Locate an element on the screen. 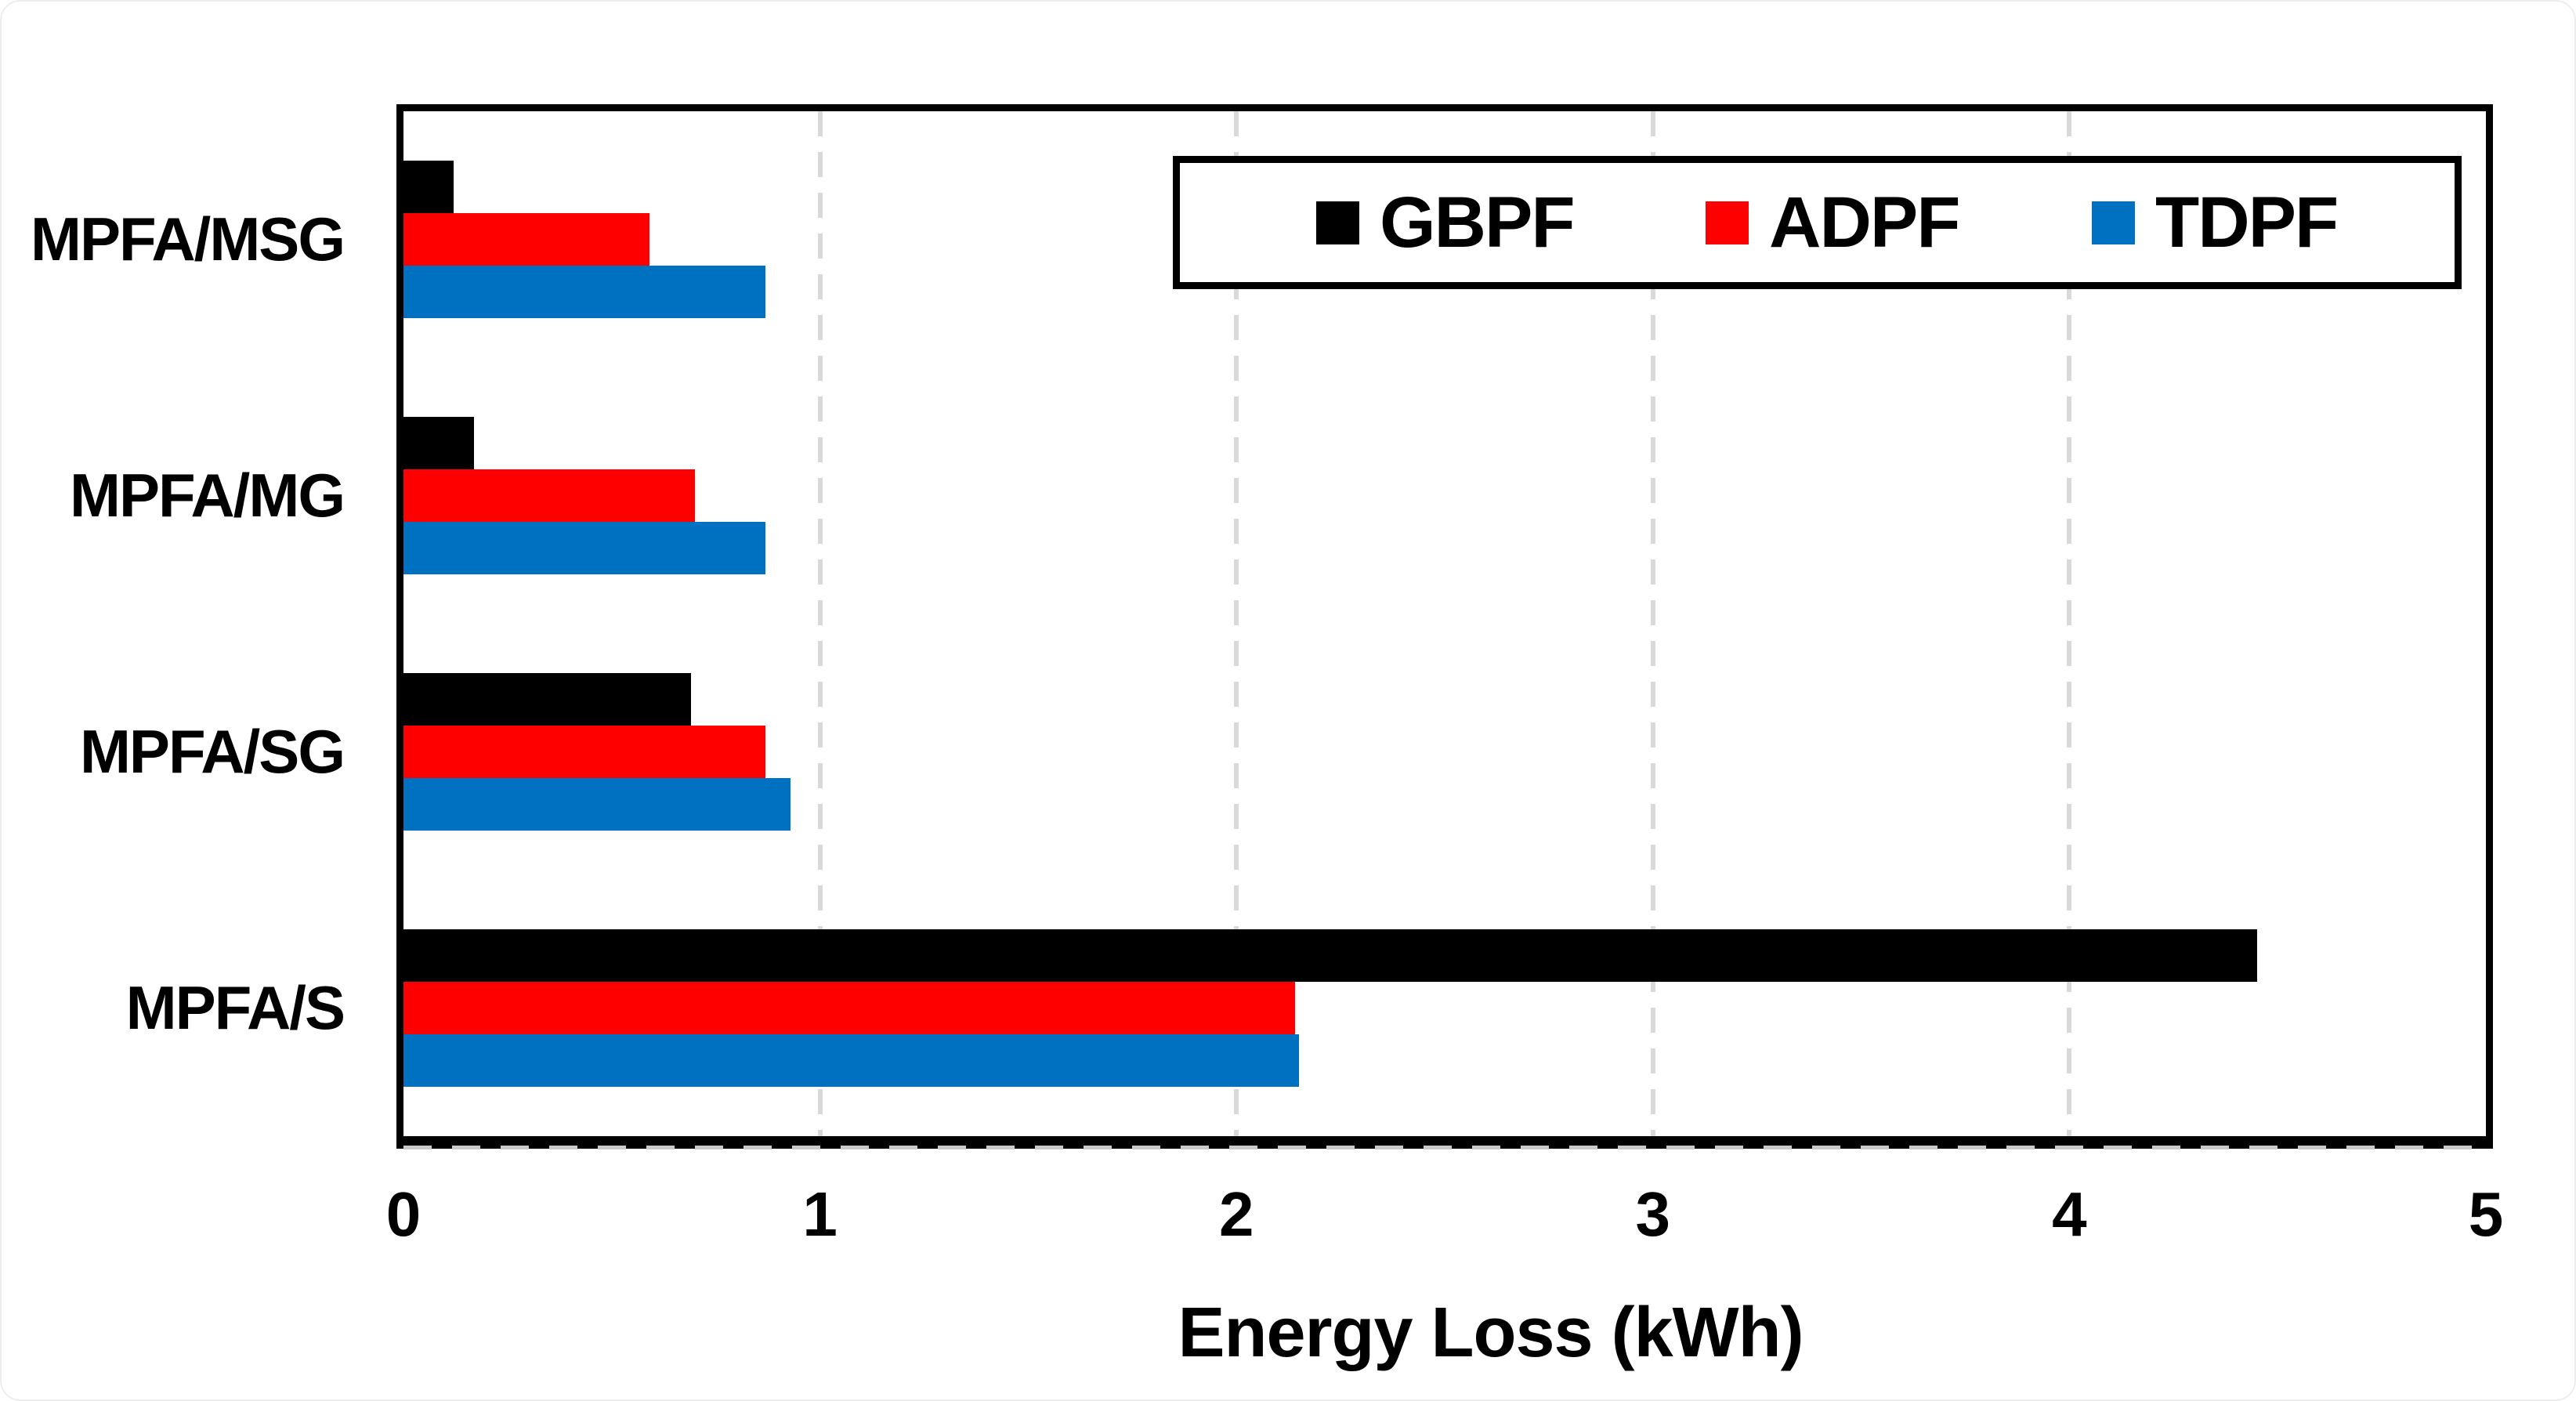  legend-label-tdpf: TDPF is located at coordinates (2247, 222).